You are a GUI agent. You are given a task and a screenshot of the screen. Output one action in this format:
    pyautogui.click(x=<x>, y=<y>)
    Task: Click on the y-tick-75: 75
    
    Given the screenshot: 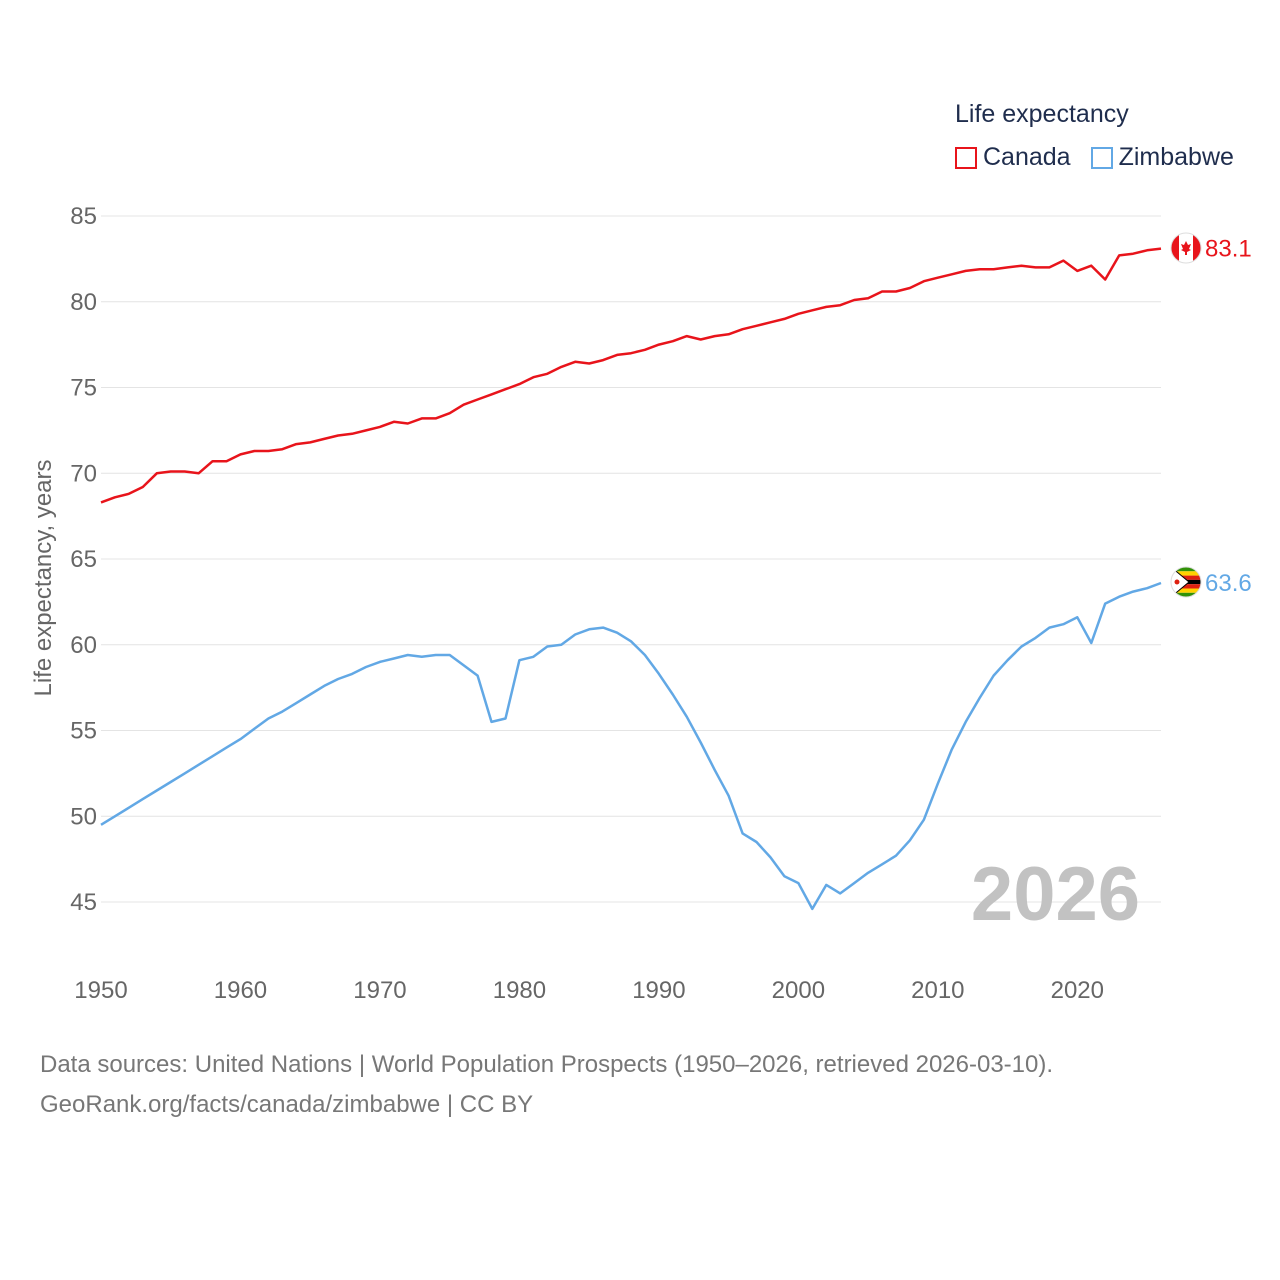 What is the action you would take?
    pyautogui.click(x=83, y=388)
    